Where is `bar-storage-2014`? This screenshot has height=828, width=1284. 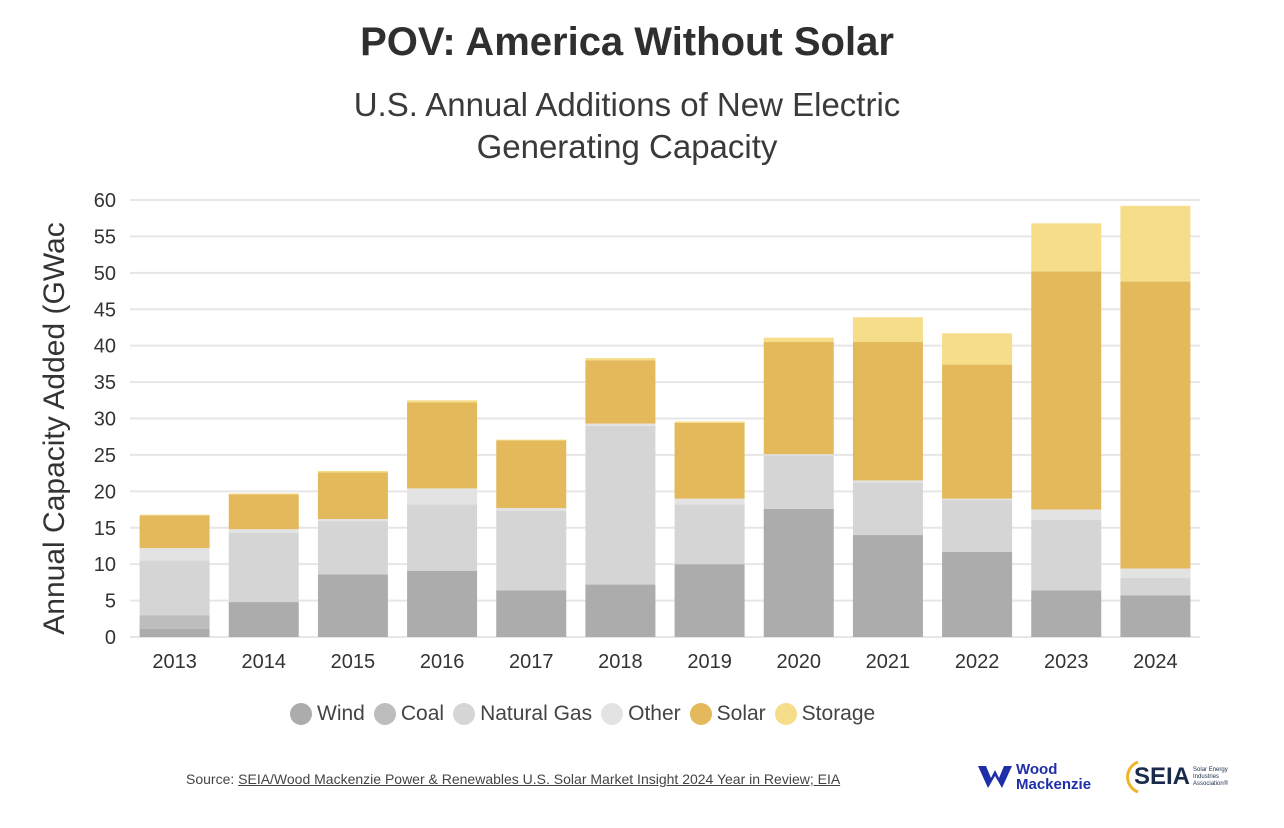 bar-storage-2014 is located at coordinates (263, 494).